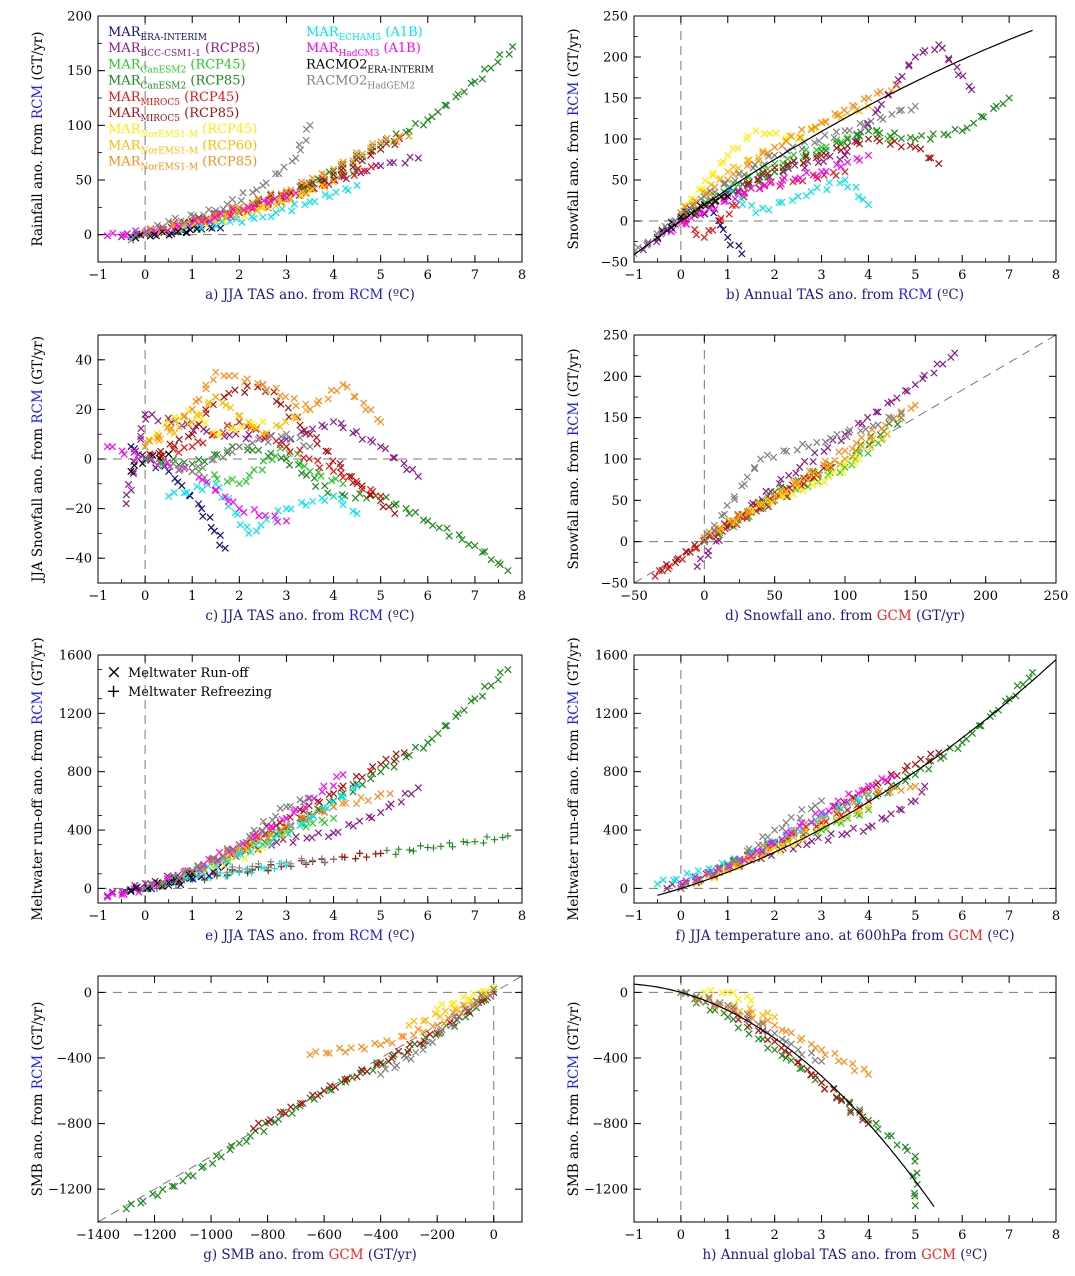 Image resolution: width=1075 pixels, height=1276 pixels. What do you see at coordinates (360, 83) in the screenshot?
I see `legend-entry: RACMO2HadGEM2` at bounding box center [360, 83].